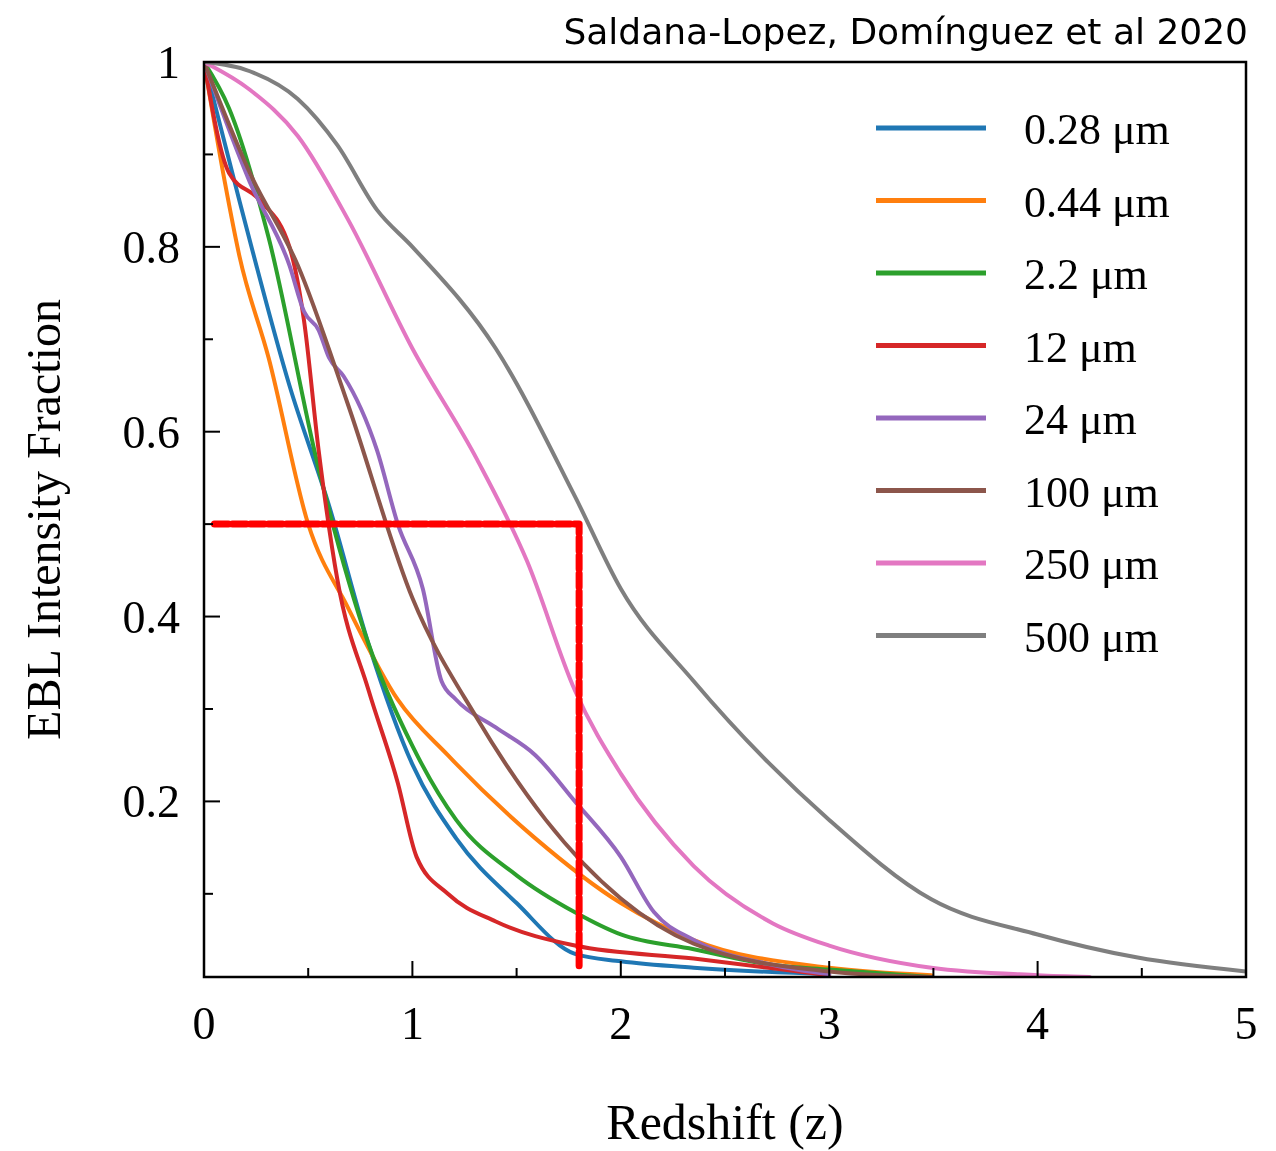 This screenshot has height=1151, width=1276. What do you see at coordinates (905, 31) in the screenshot?
I see `text: Saldana-Lopez, Domínguez et al 2020` at bounding box center [905, 31].